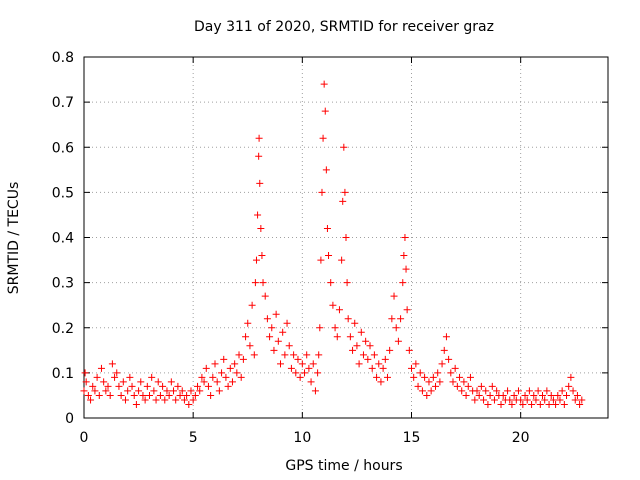  I want to click on x-tick-label: 10, so click(302, 438).